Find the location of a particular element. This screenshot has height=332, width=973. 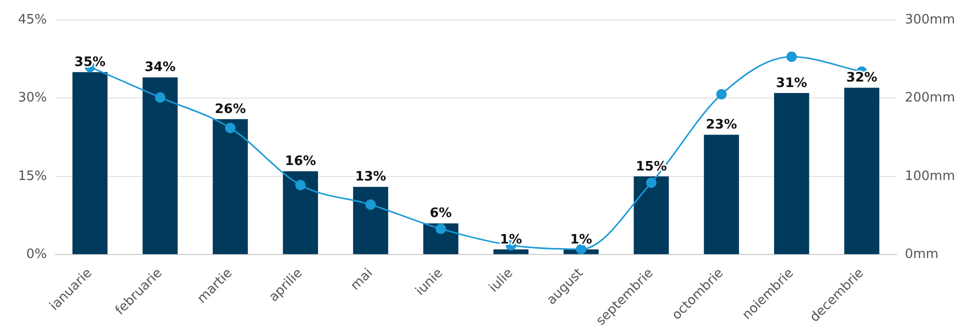

y2-tick-label: 300mm is located at coordinates (929, 20).